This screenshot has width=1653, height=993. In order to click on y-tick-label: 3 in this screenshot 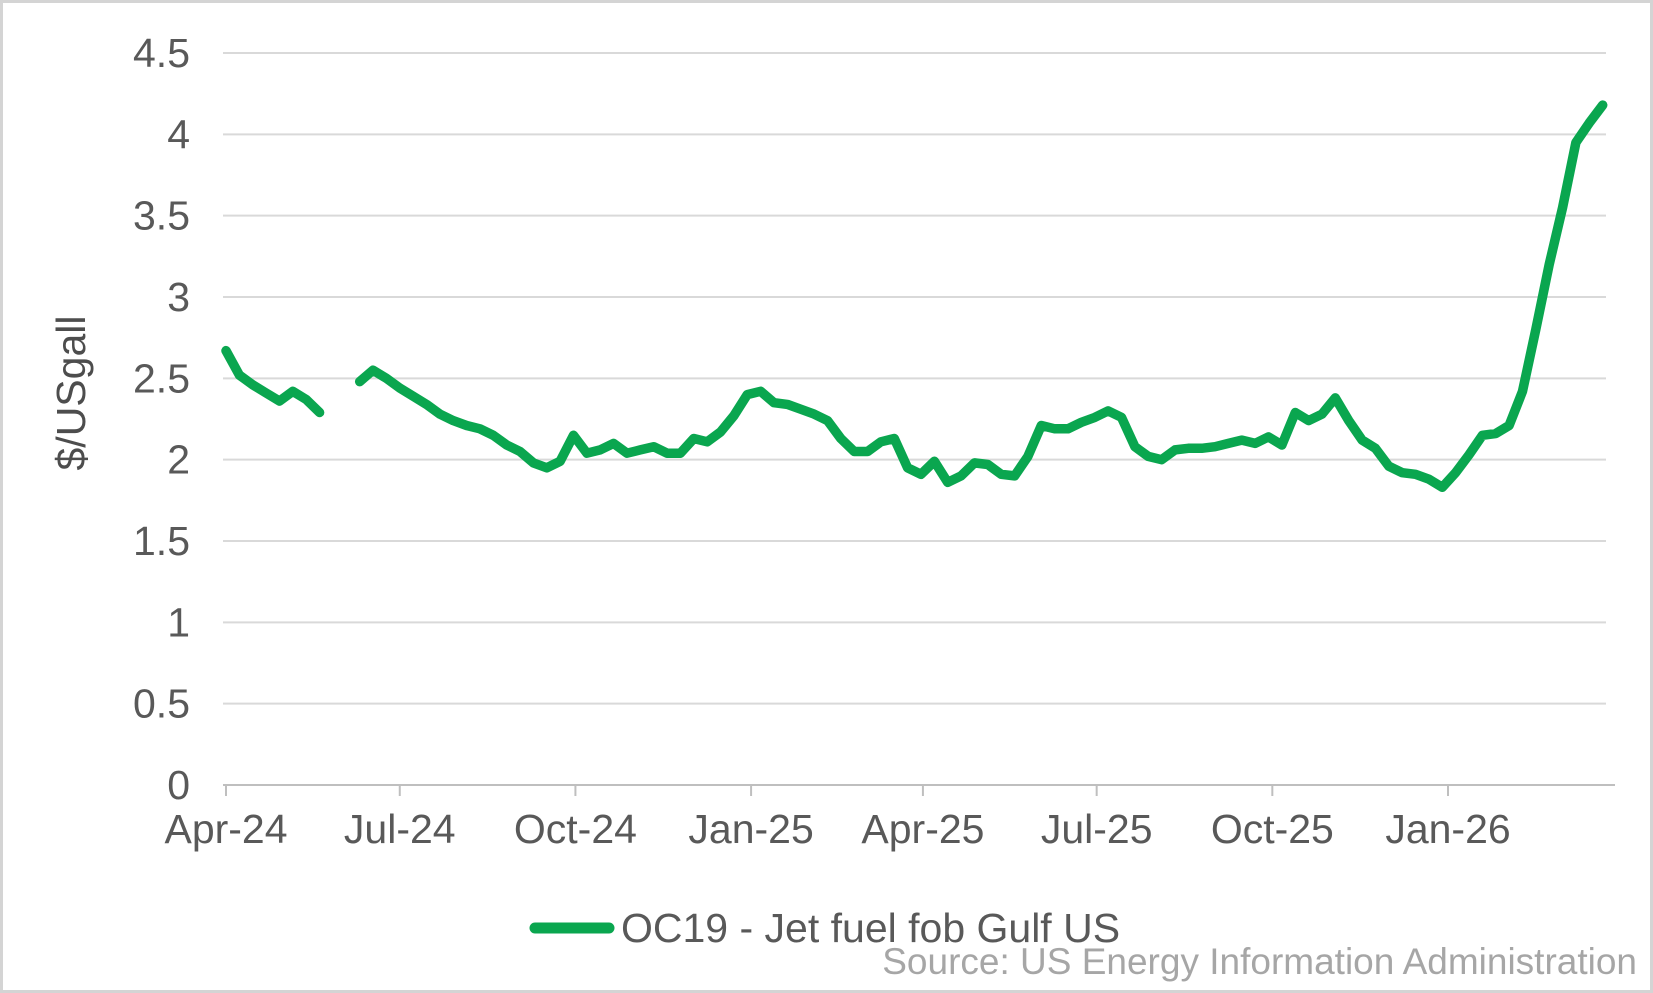, I will do `click(178, 297)`.